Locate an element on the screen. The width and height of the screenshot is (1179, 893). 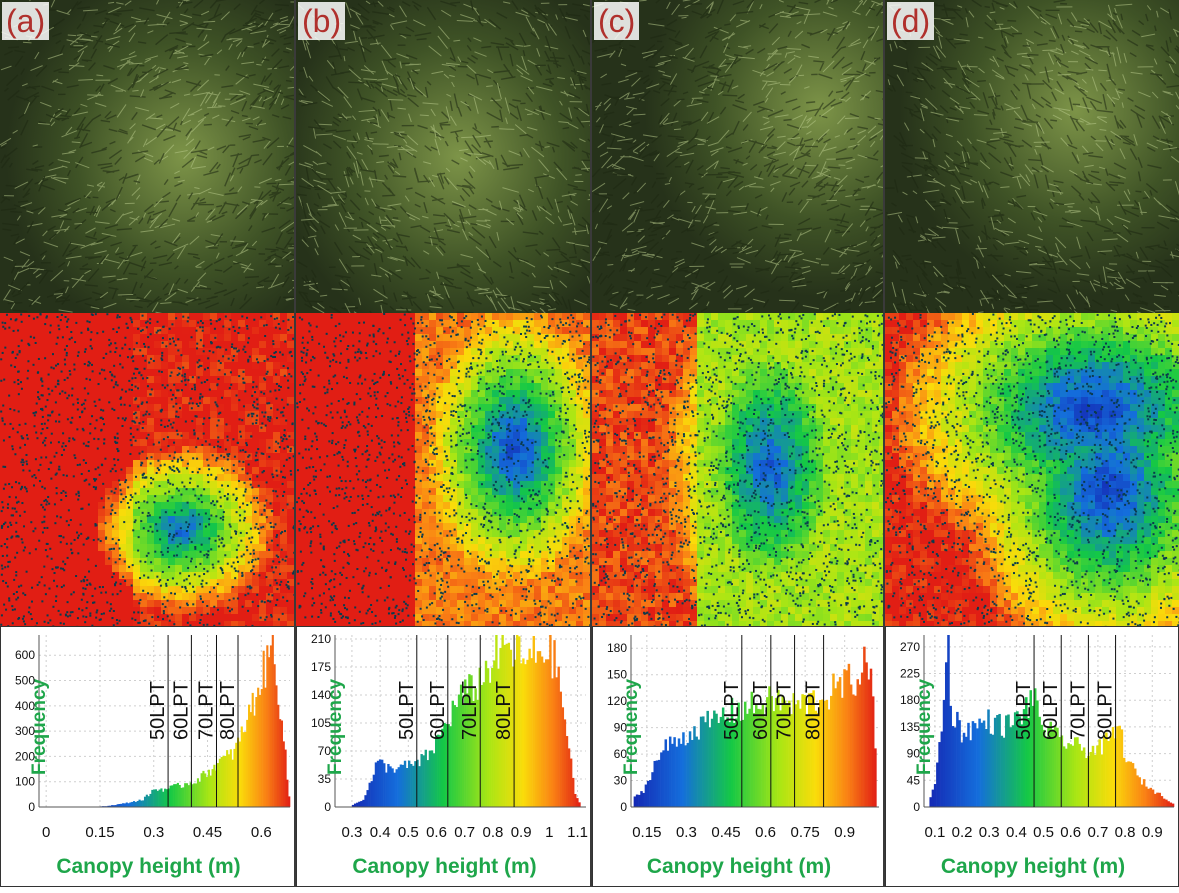
panel-label-c: (c) is located at coordinates (616, 21).